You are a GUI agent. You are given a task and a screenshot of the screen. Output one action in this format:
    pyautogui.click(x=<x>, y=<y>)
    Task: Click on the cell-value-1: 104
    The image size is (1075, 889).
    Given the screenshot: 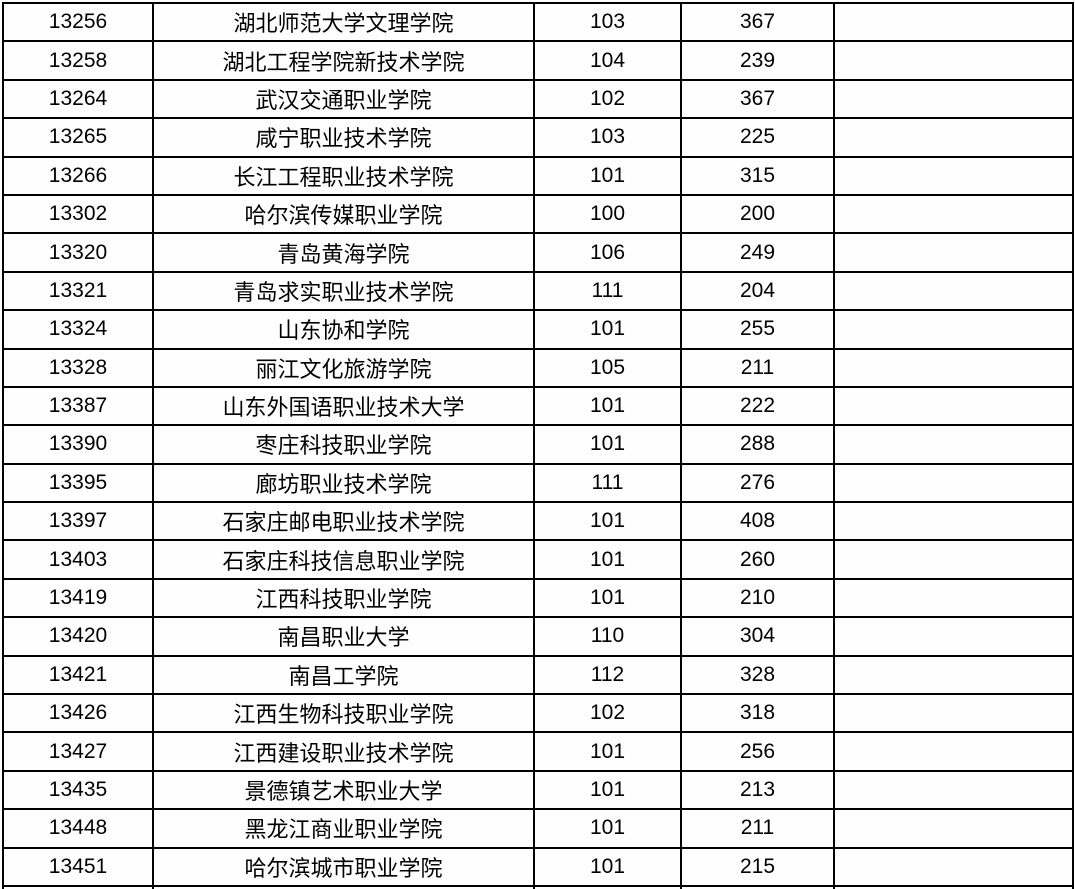 What is the action you would take?
    pyautogui.click(x=607, y=60)
    